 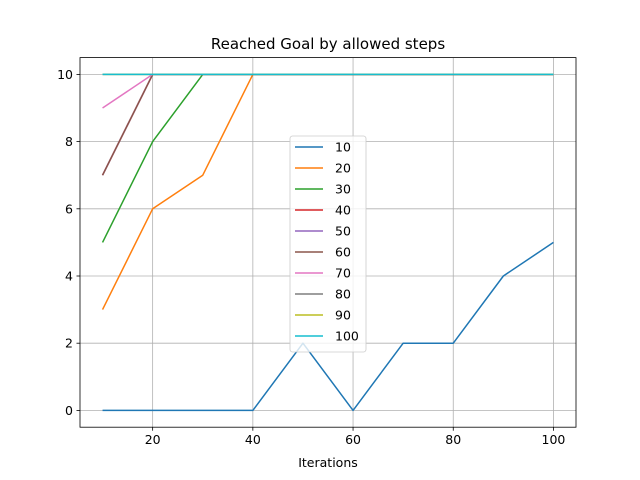 What do you see at coordinates (343, 273) in the screenshot?
I see `legend-label: 70` at bounding box center [343, 273].